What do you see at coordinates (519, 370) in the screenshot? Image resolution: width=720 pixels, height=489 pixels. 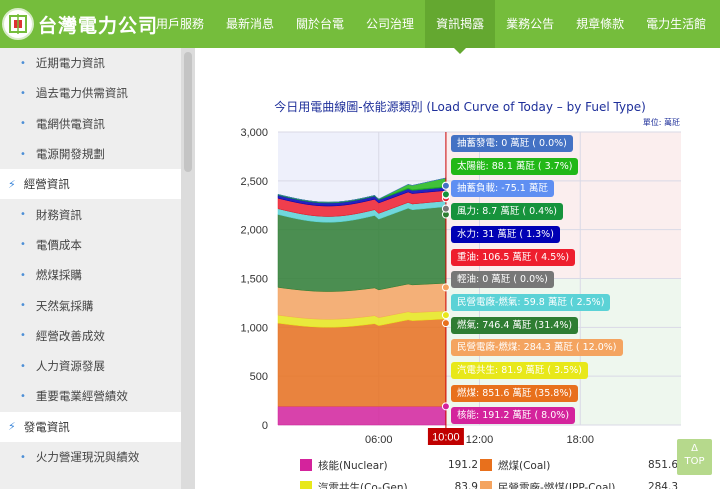 I see `tooltip-10: 汽電共生: 81.9 萬瓩 ( 3.5%)` at bounding box center [519, 370].